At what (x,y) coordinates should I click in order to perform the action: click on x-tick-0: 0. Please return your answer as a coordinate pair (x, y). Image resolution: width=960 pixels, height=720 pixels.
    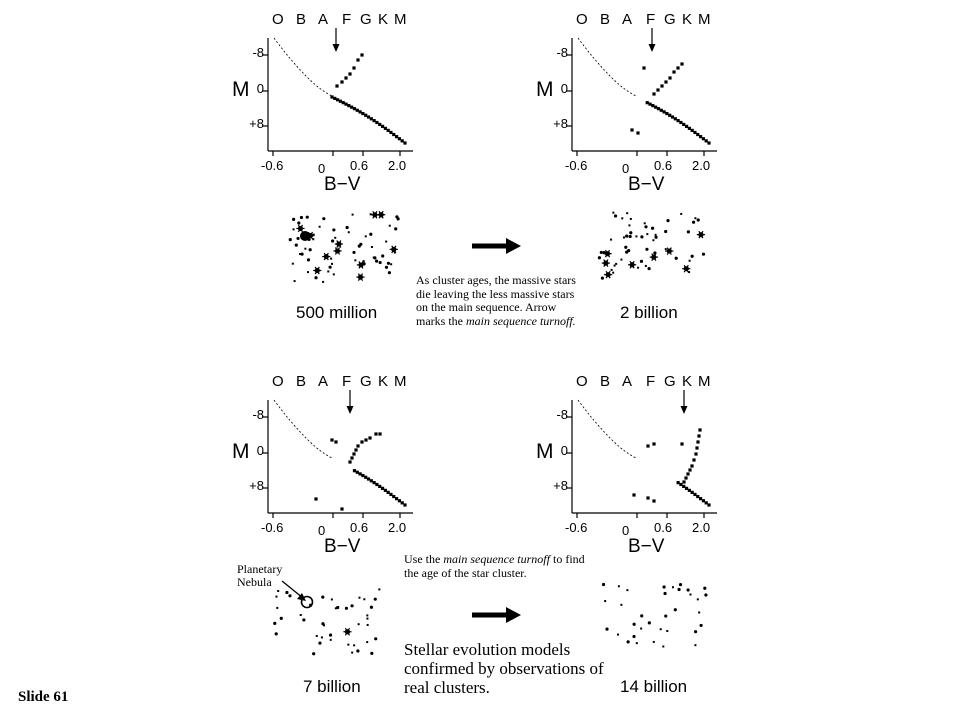
    Looking at the image, I should click on (322, 530).